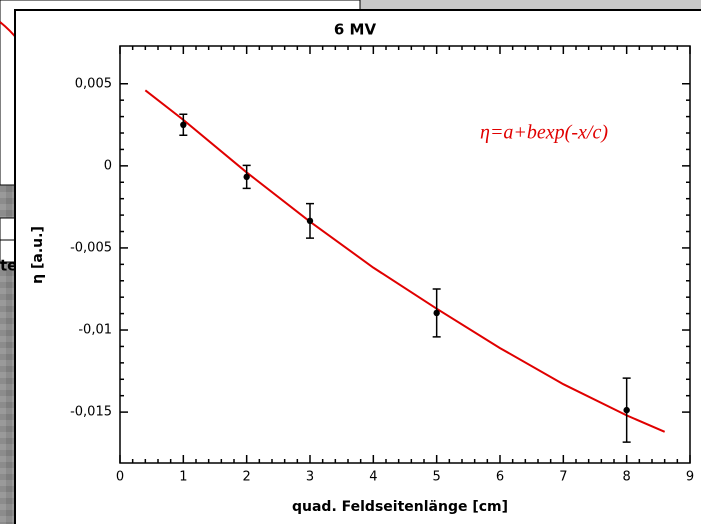 Image resolution: width=701 pixels, height=524 pixels. What do you see at coordinates (91, 412) in the screenshot?
I see `y-tick-label: -0,015` at bounding box center [91, 412].